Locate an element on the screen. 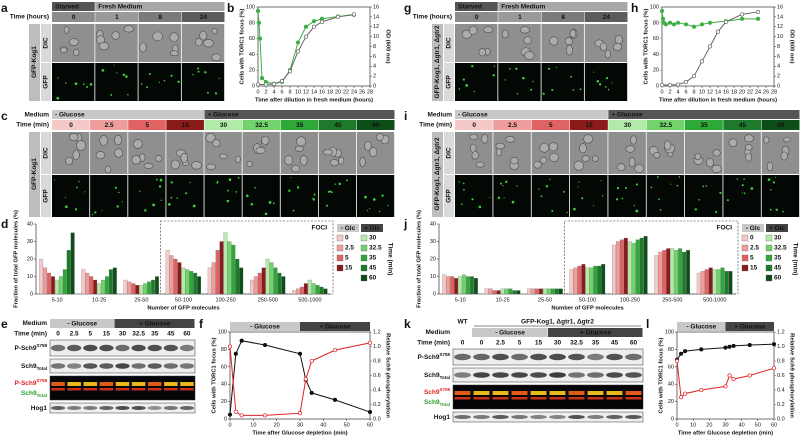 The width and height of the screenshot is (800, 439). x-tick-label: 20 is located at coordinates (277, 425).